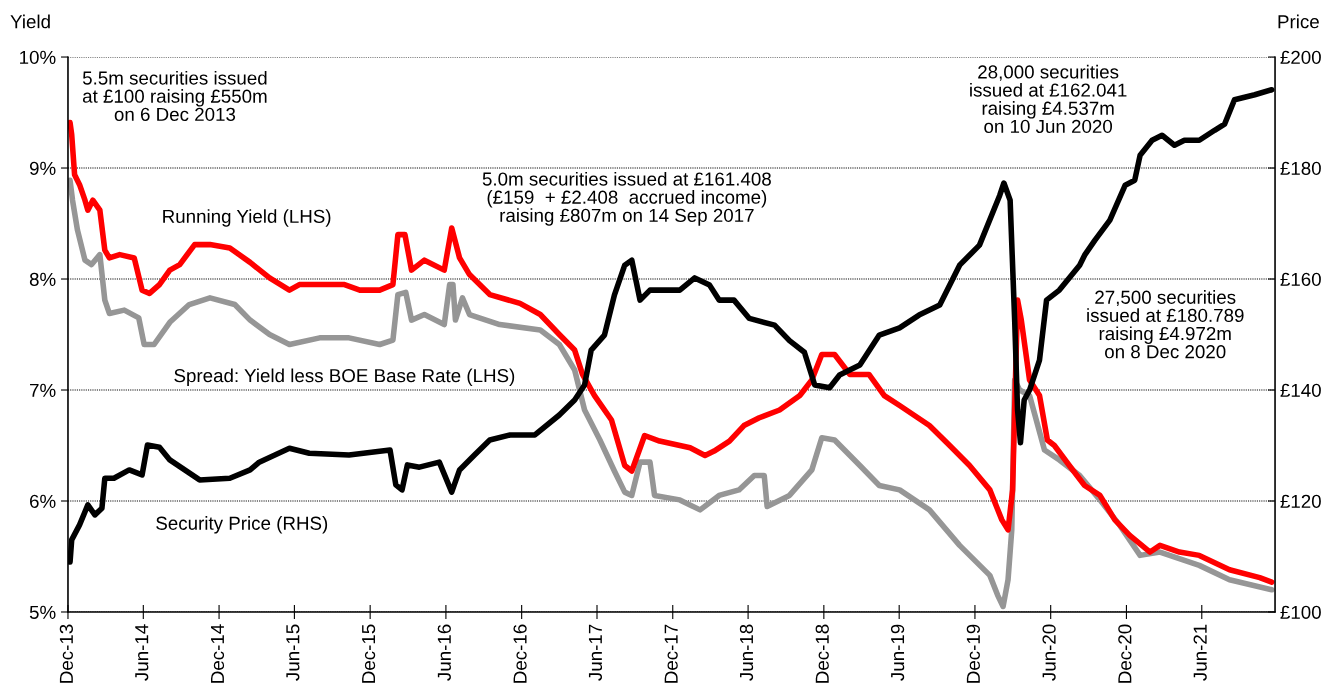 The image size is (1325, 693). Describe the element at coordinates (1200, 652) in the screenshot. I see `x-tick-label: Jun-21` at that location.